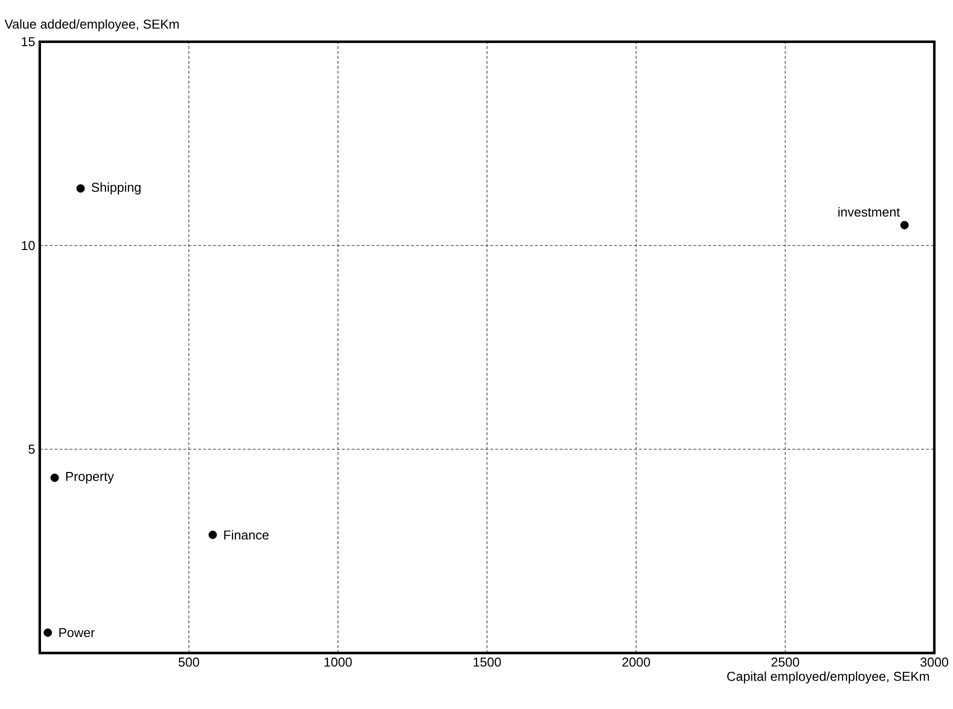  Describe the element at coordinates (934, 662) in the screenshot. I see `x-tick-label: 3000` at that location.